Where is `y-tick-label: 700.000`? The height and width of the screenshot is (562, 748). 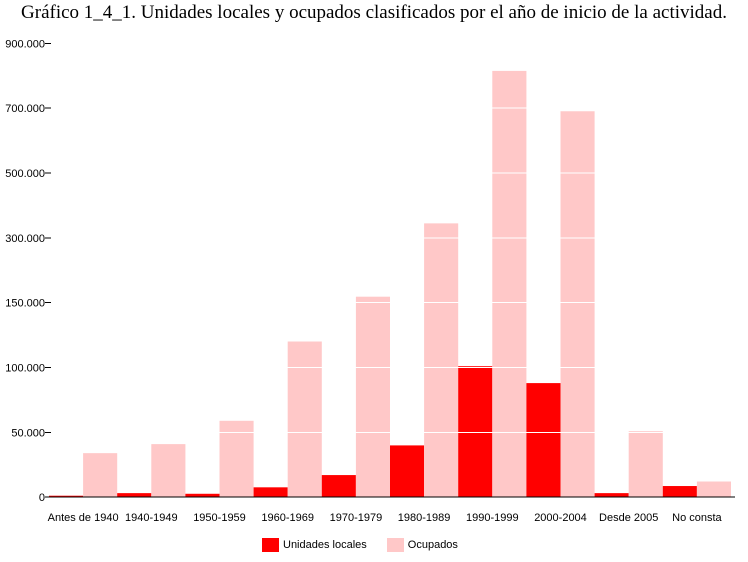
y-tick-label: 700.000 is located at coordinates (25, 109).